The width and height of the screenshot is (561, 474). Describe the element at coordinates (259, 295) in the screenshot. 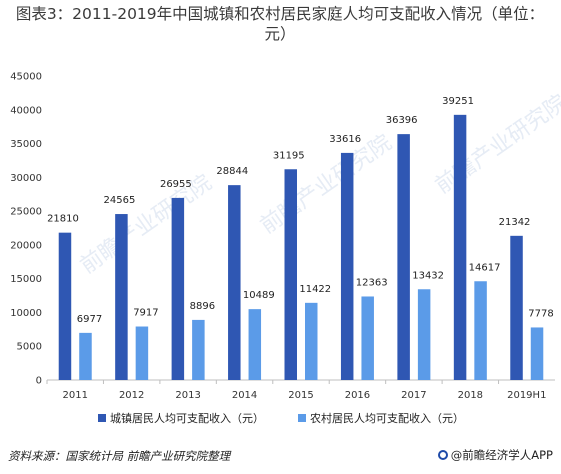

I see `label-rural-2014: 10489` at that location.